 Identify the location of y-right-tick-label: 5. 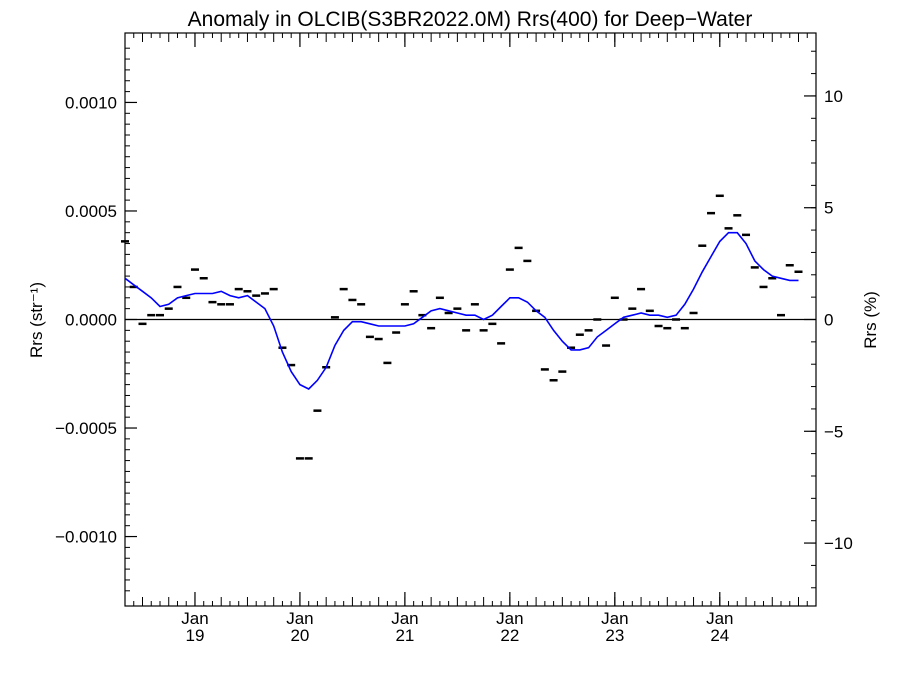
(828, 208).